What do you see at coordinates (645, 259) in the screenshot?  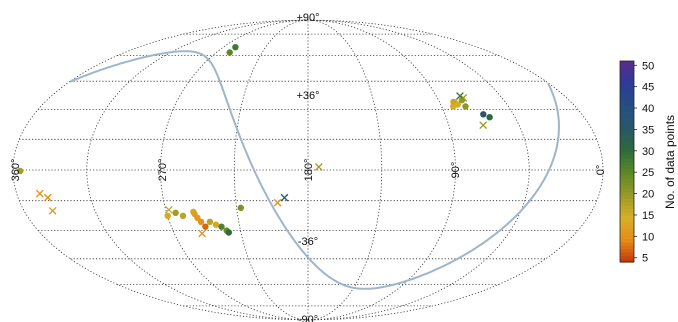 I see `colorbar-tick-label: 5` at bounding box center [645, 259].